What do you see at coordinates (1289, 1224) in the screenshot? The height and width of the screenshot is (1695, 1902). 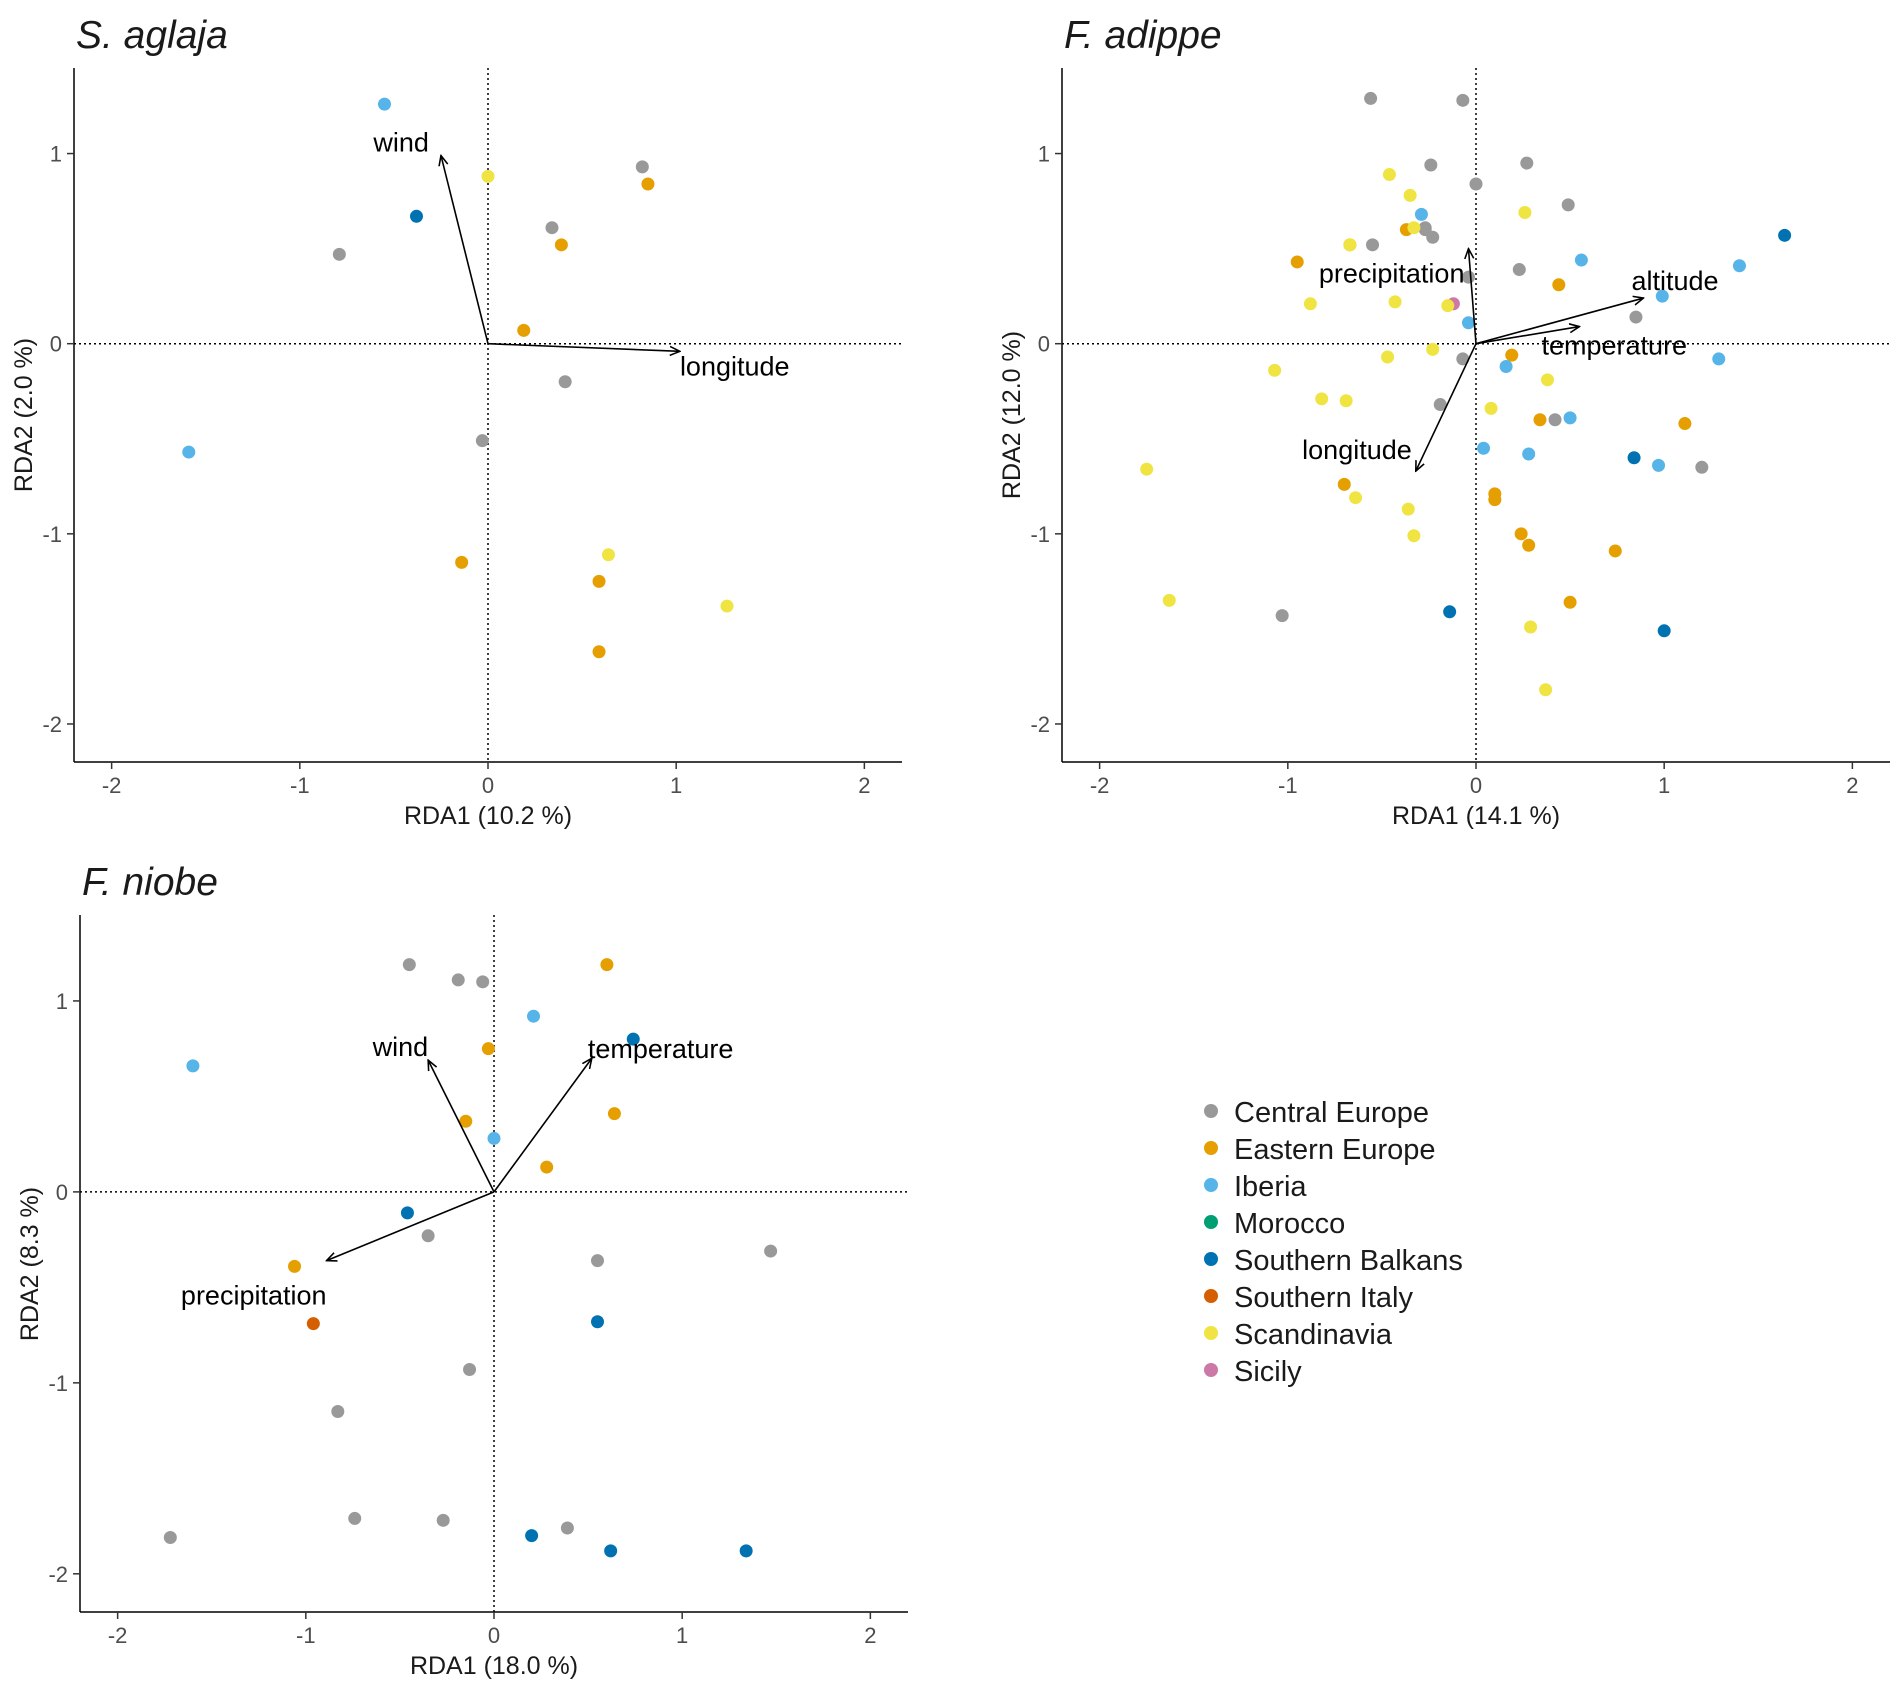 I see `legend-label: Morocco` at bounding box center [1289, 1224].